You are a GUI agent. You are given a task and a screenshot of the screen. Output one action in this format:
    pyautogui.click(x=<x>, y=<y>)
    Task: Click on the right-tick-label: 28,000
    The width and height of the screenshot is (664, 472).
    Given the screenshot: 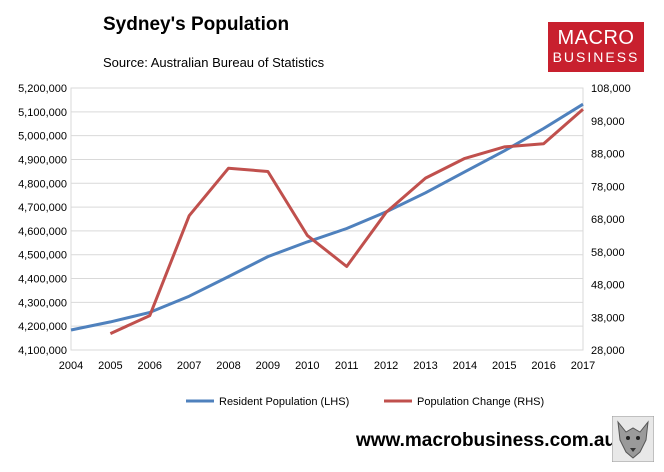 What is the action you would take?
    pyautogui.click(x=608, y=351)
    